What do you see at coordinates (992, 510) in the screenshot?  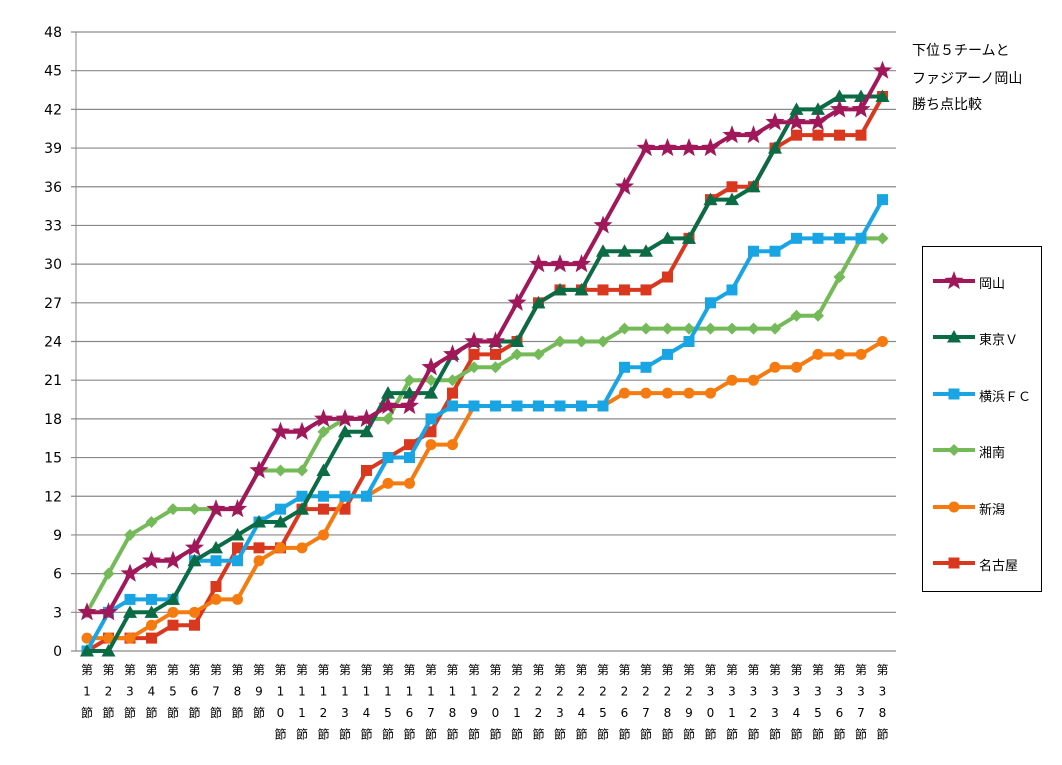 I see `legend-label: 新潟` at bounding box center [992, 510].